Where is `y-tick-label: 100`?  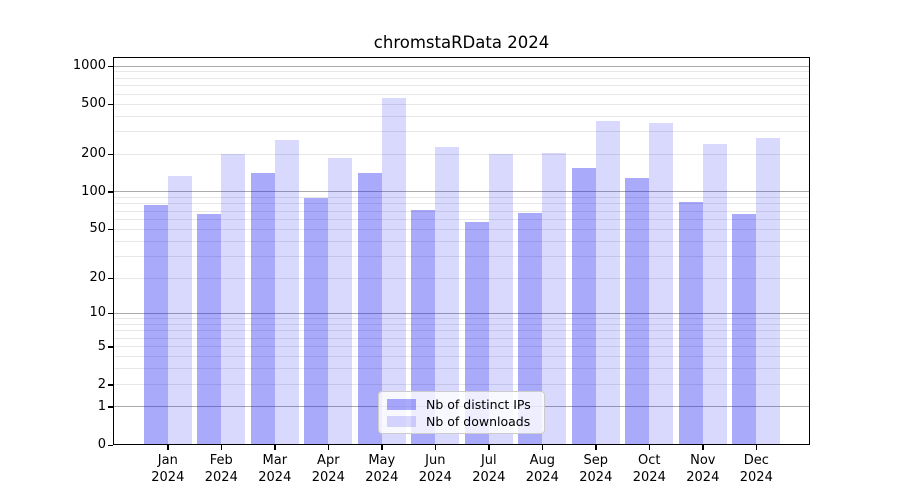
y-tick-label: 100 is located at coordinates (93, 191).